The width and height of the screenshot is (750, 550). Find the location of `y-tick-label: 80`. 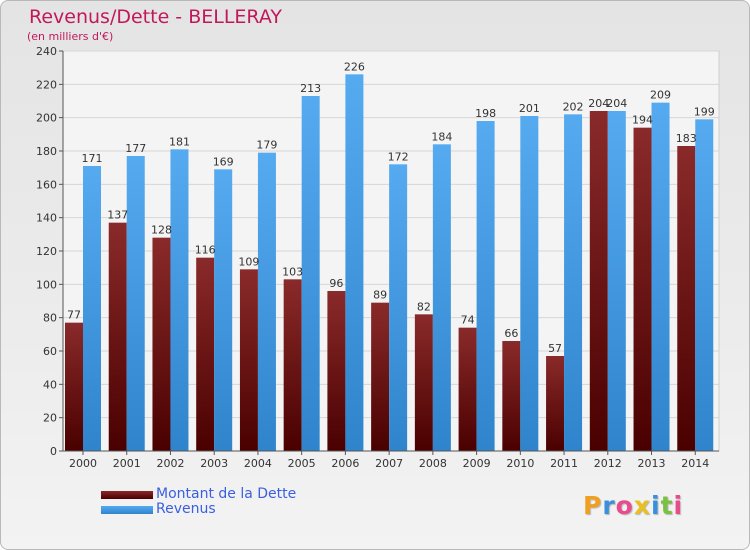

y-tick-label: 80 is located at coordinates (50, 318).